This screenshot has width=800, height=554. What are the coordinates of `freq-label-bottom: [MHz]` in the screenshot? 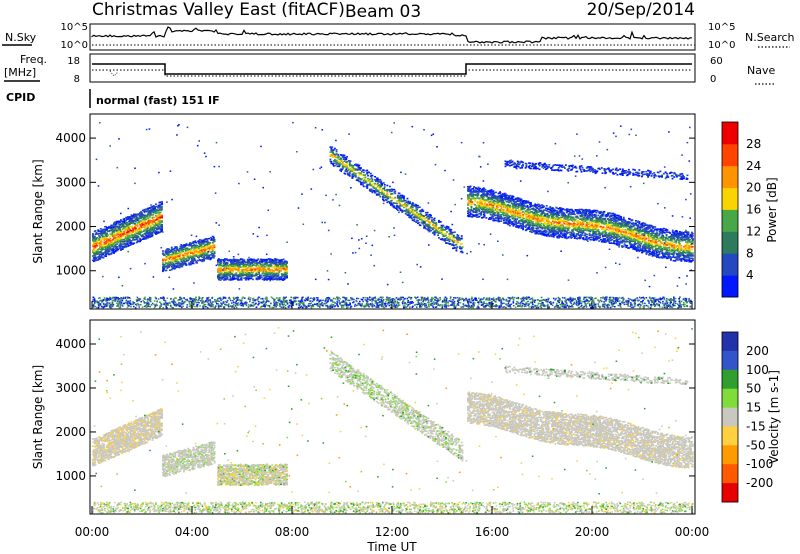 It's located at (20, 72).